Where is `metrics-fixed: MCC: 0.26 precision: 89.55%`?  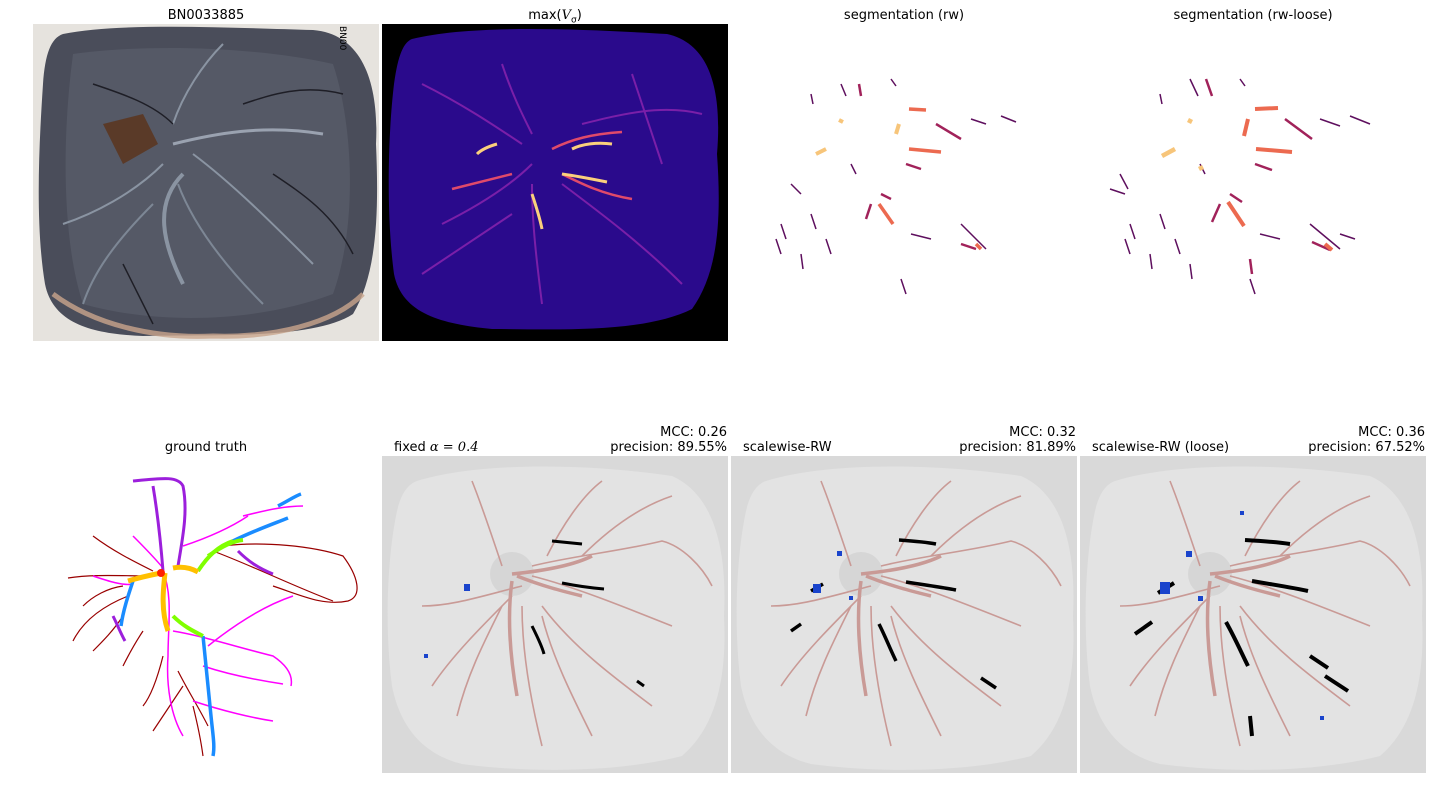
metrics-fixed: MCC: 0.26 precision: 89.55% is located at coordinates (668, 440).